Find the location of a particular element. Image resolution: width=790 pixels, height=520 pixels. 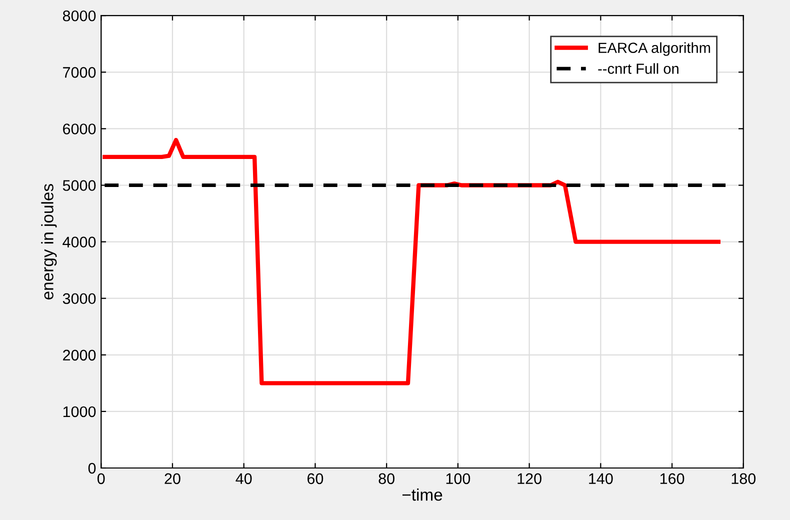

legend-label: --cnrt Full on is located at coordinates (638, 68).